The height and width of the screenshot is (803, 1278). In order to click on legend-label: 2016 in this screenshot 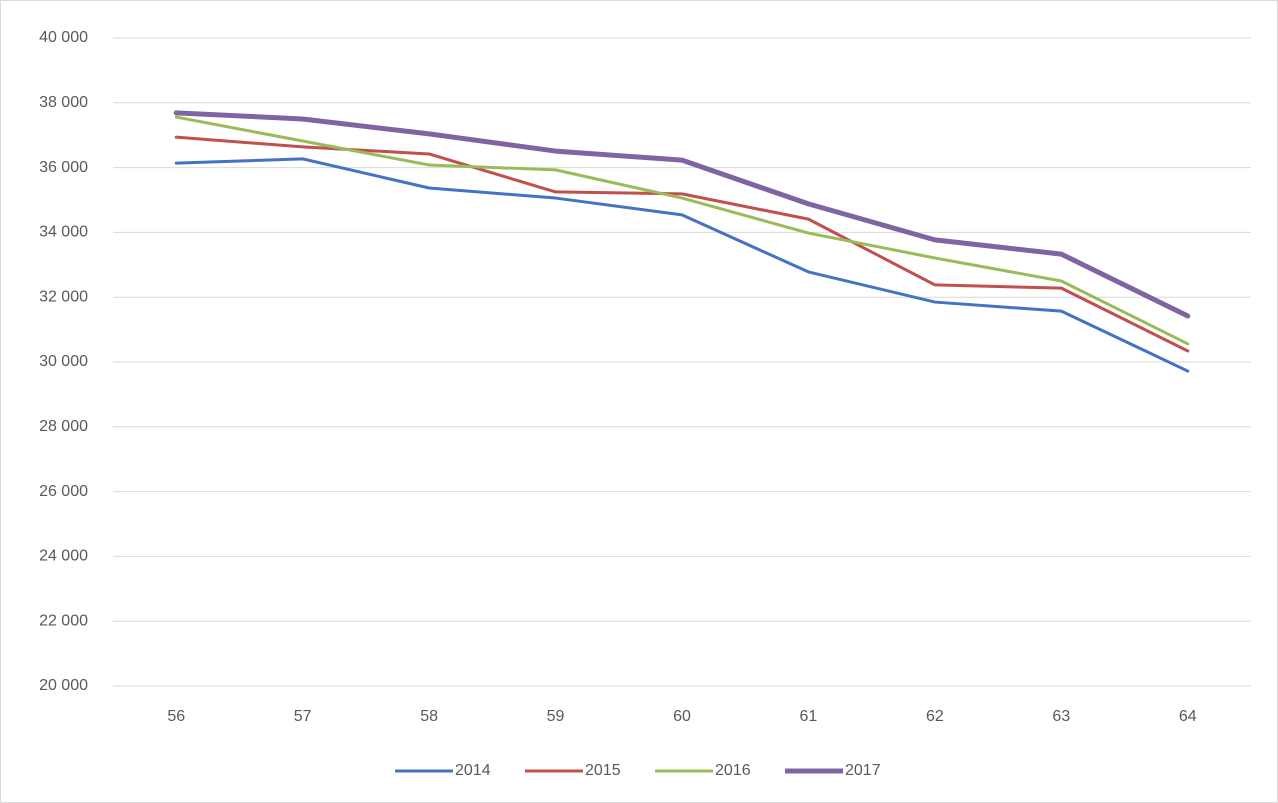, I will do `click(733, 770)`.